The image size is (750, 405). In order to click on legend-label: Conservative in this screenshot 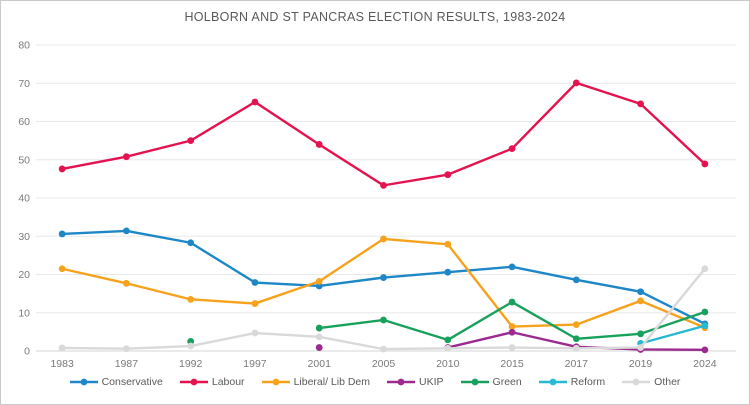, I will do `click(132, 382)`.